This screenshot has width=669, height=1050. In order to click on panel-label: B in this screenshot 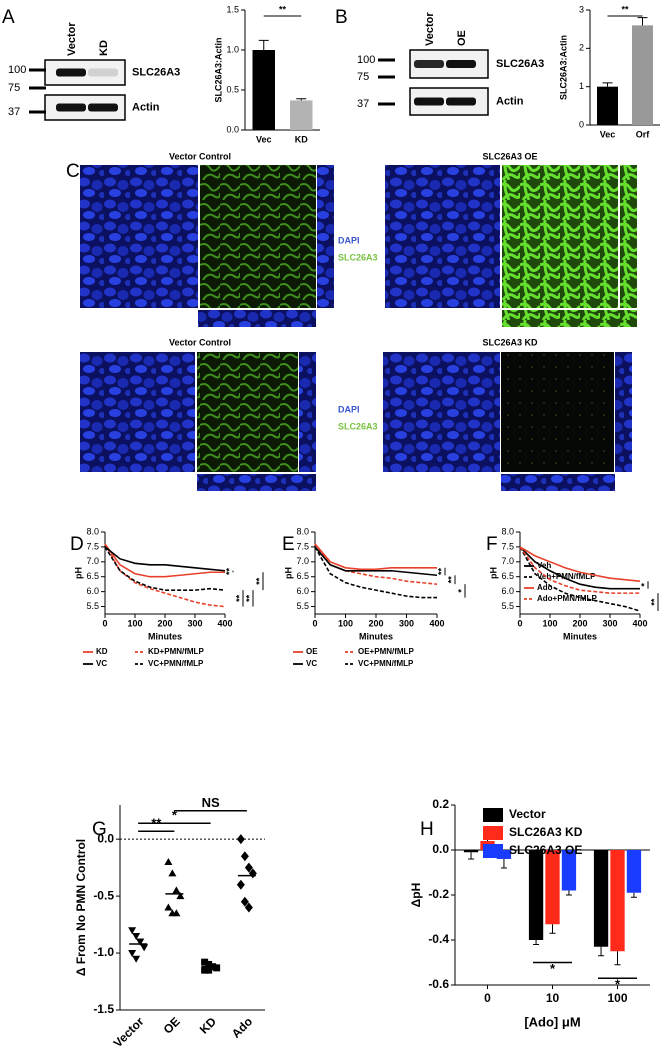, I will do `click(341, 17)`.